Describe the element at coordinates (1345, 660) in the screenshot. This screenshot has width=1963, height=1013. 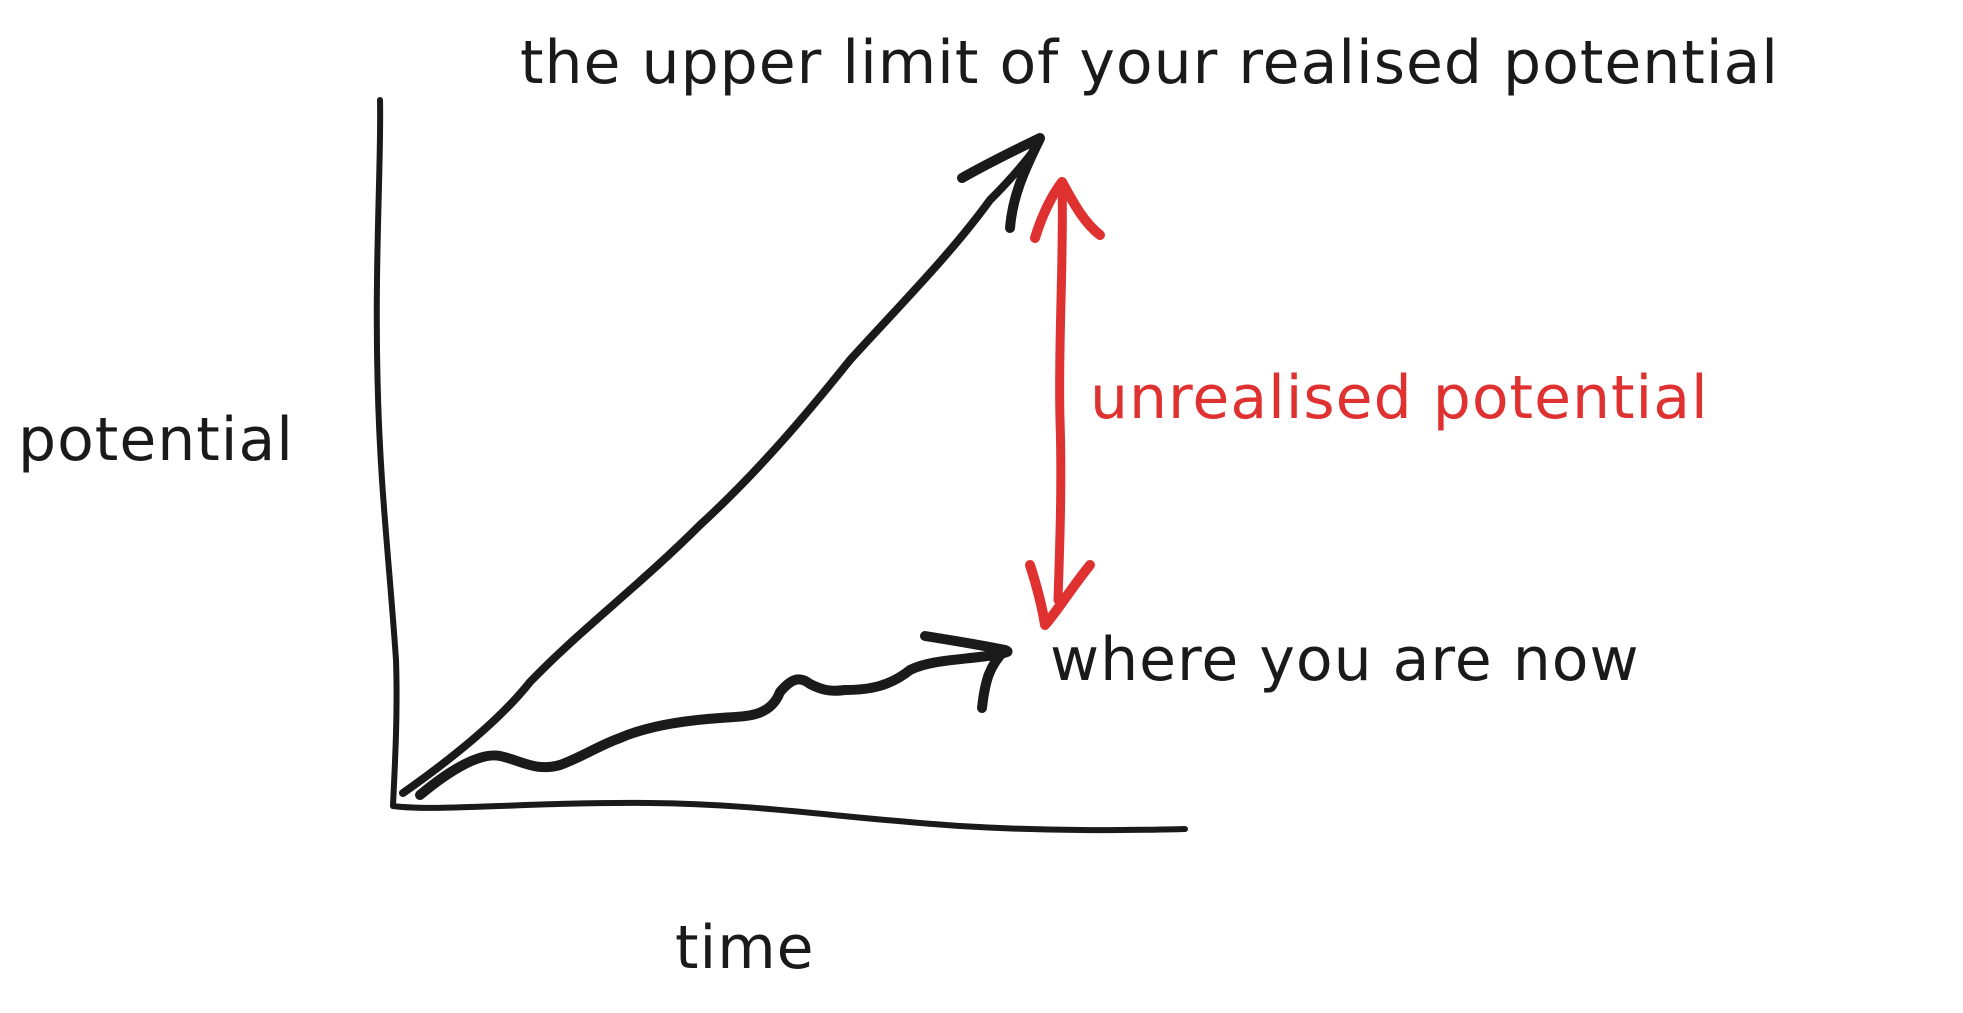
I see `where-you-are-now-label: where you are now` at that location.